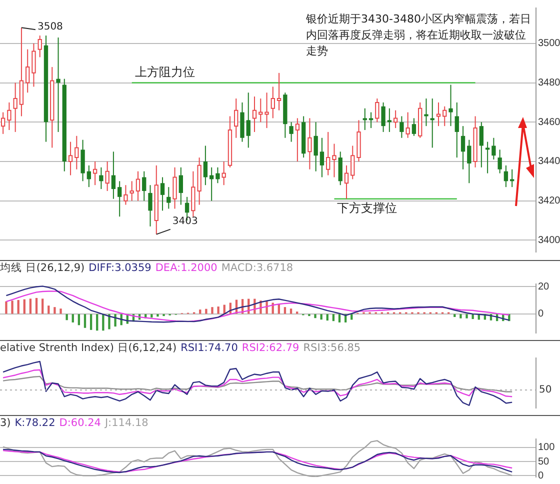  Describe the element at coordinates (5, 423) in the screenshot. I see `chart-title: 3)` at that location.